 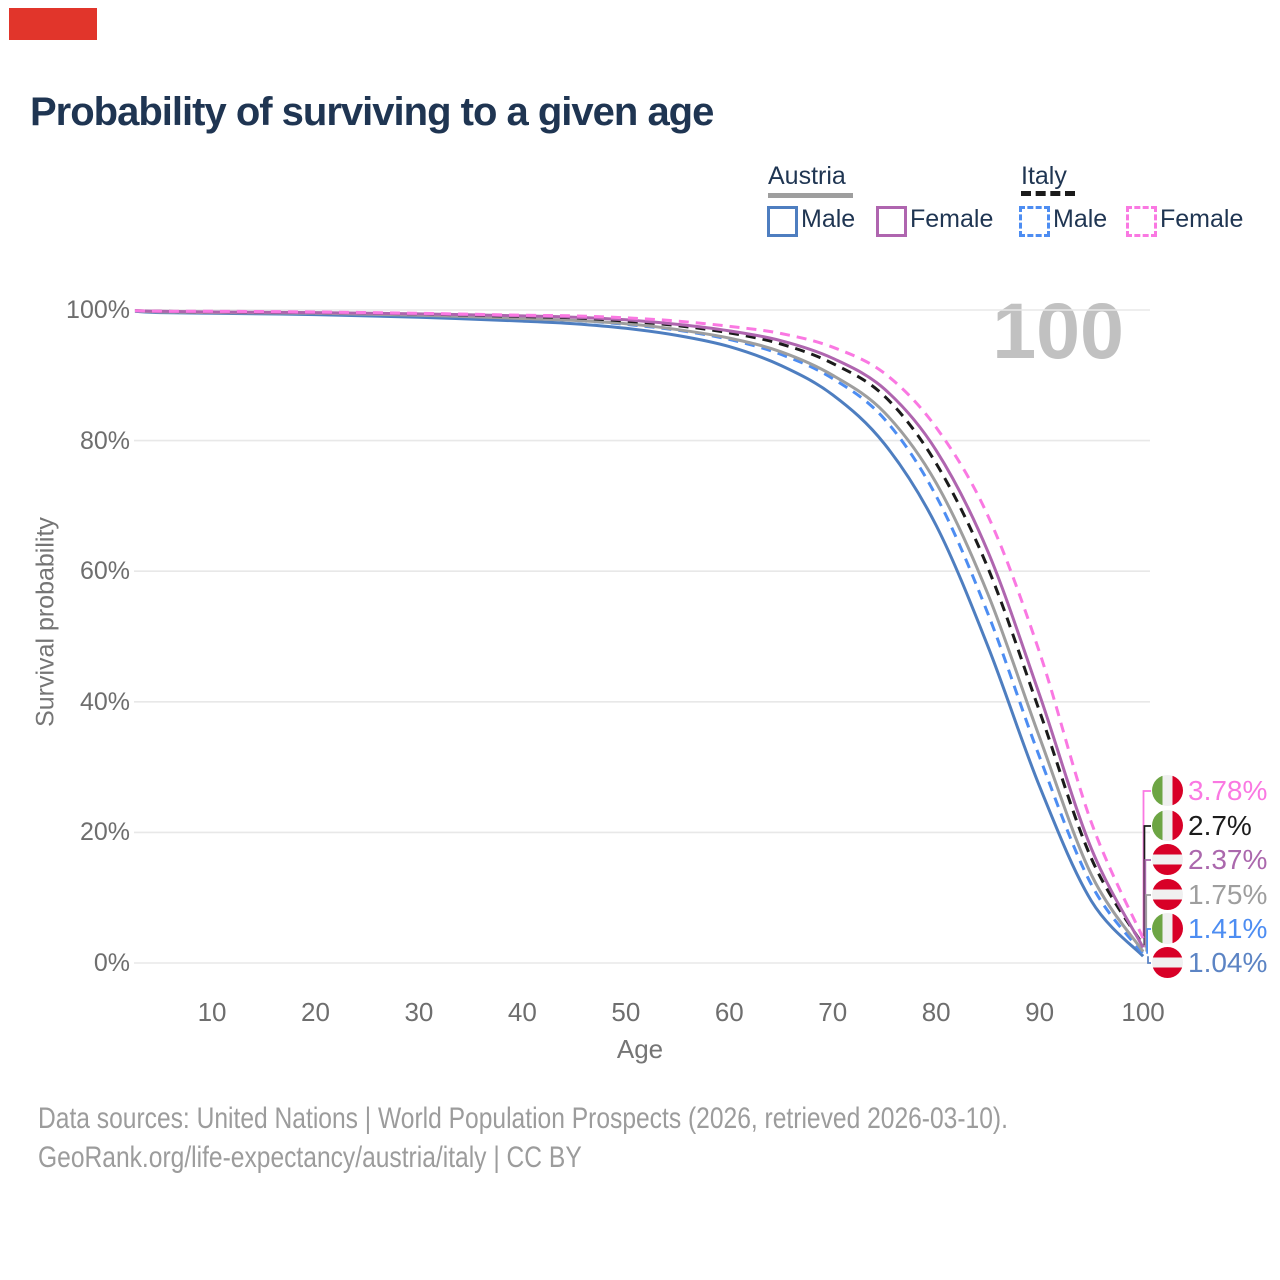 I want to click on legend-label-italy-male: Male, so click(x=1080, y=219).